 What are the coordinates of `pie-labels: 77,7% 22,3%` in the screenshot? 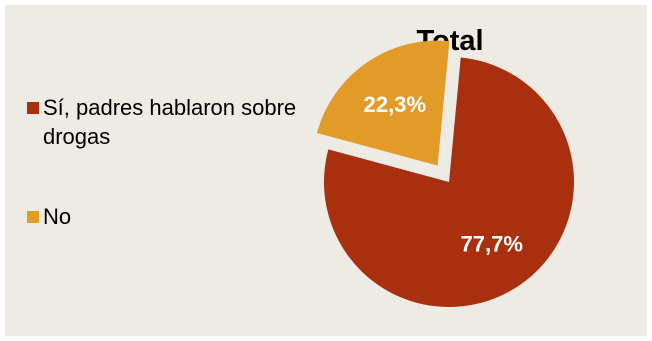 It's located at (443, 174).